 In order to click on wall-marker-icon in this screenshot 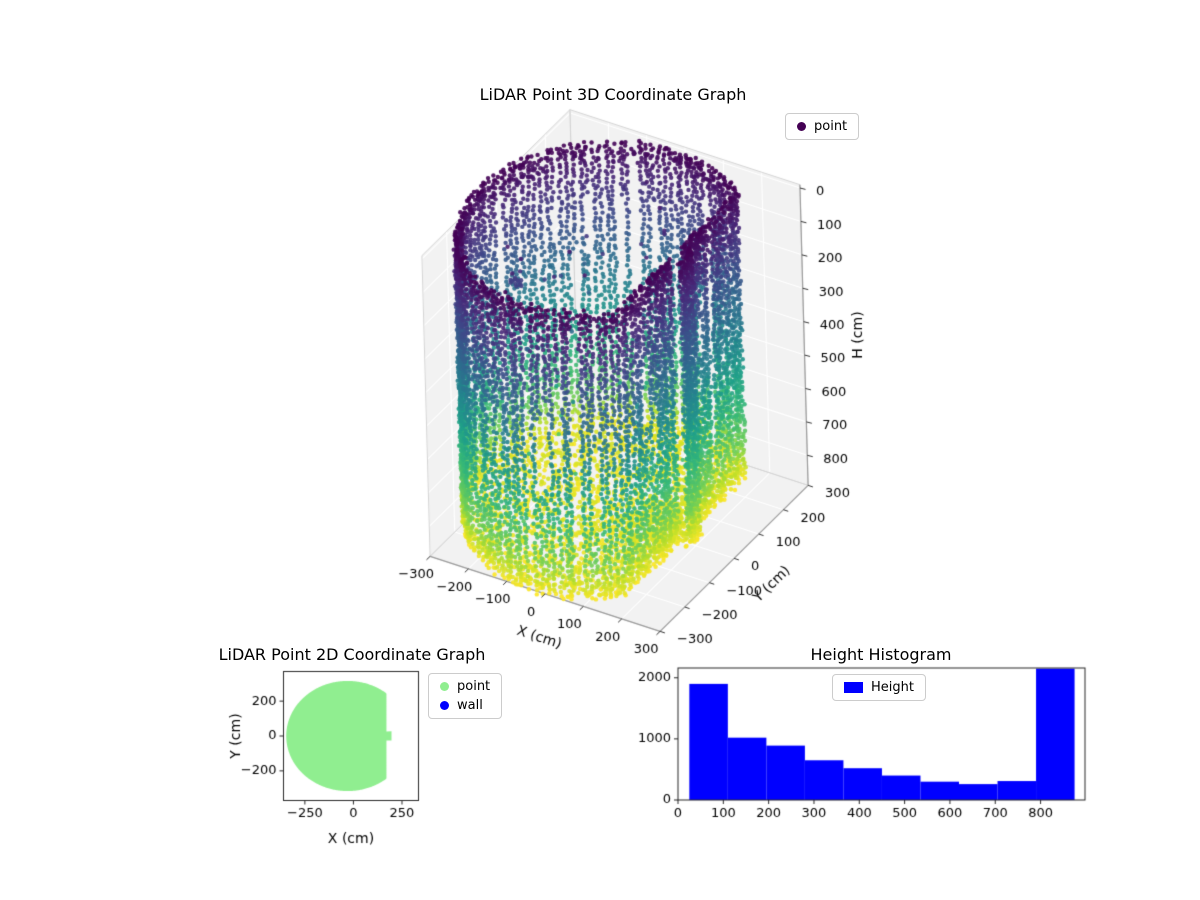, I will do `click(444, 705)`.